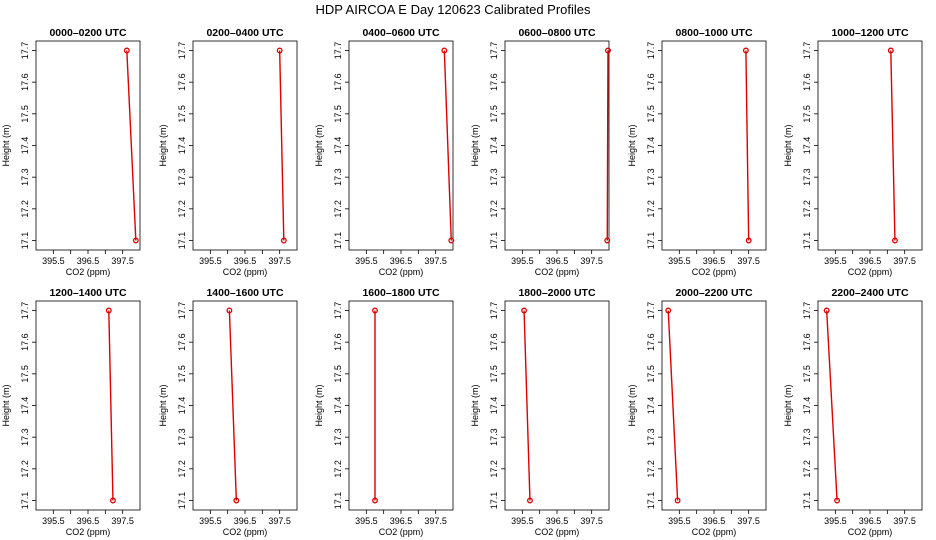  Describe the element at coordinates (713, 33) in the screenshot. I see `panel-title: 0800–1000 UTC` at that location.